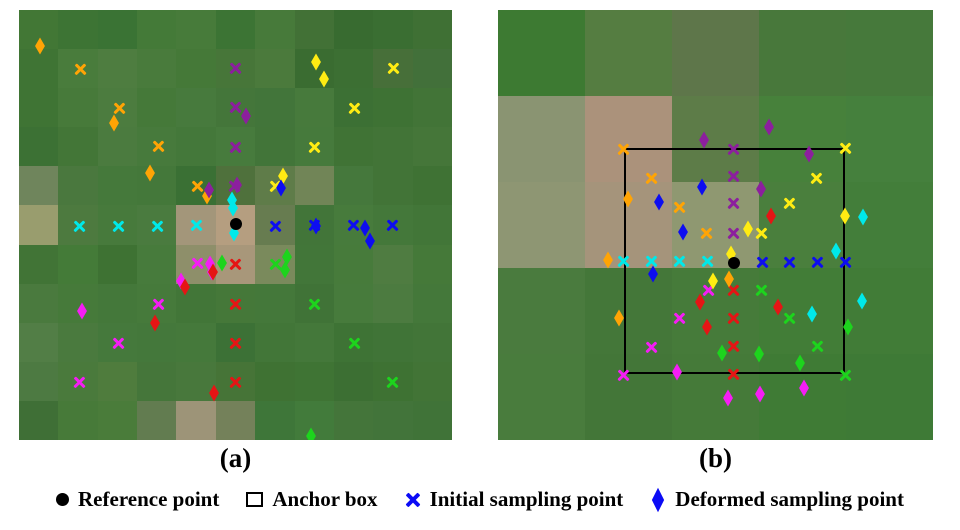  Describe the element at coordinates (526, 499) in the screenshot. I see `legend-label-initial-sampling-point: Initial sampling point` at that location.